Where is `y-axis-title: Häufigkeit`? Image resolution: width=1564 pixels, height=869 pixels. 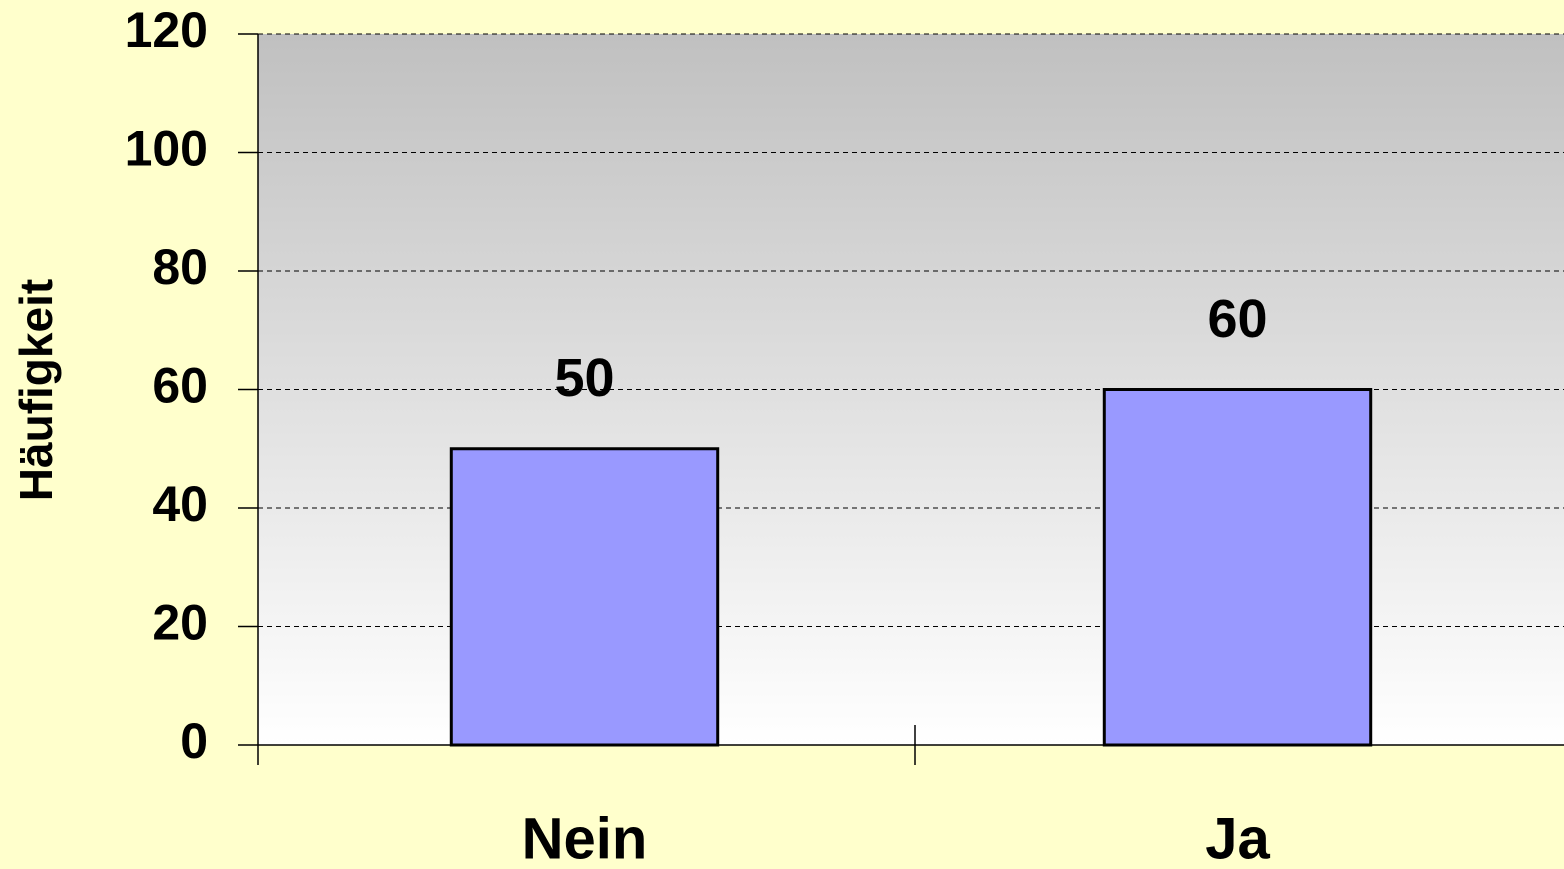 y-axis-title: Häufigkeit is located at coordinates (36, 390).